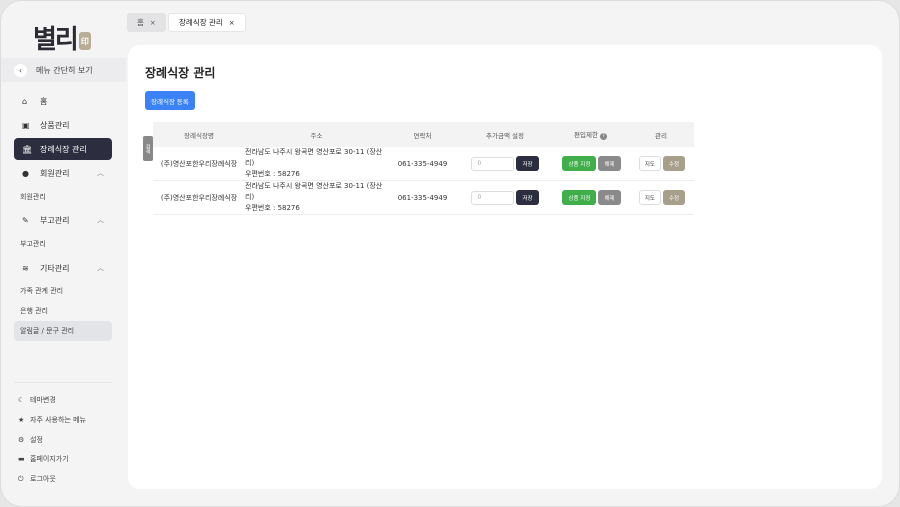 This screenshot has width=900, height=507. I want to click on collapse-menu-button: ‹ 메뉴 간단히 보기, so click(63, 70).